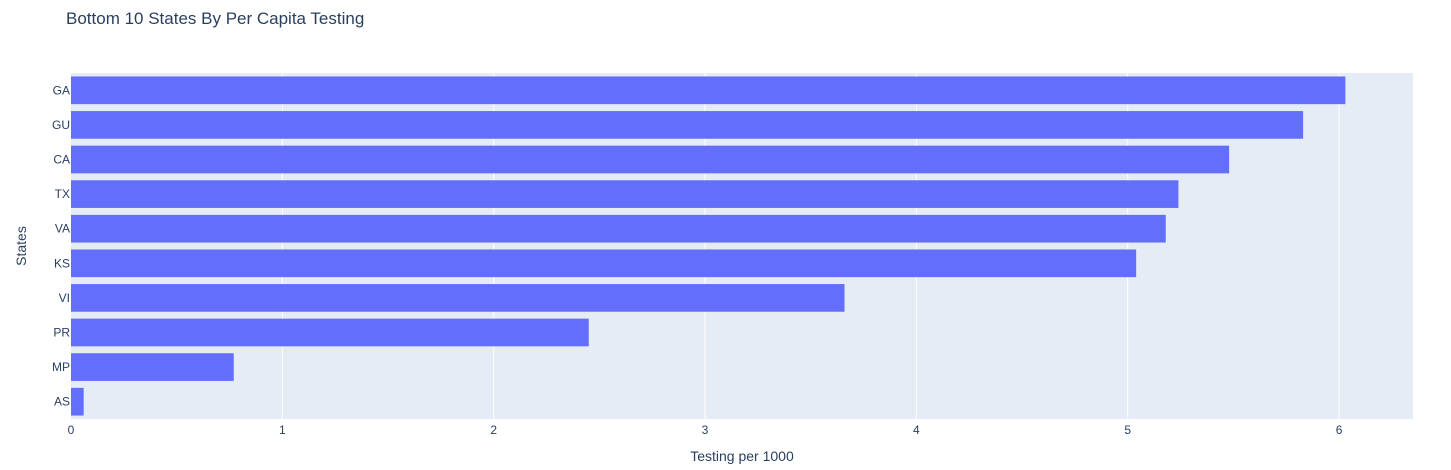 The height and width of the screenshot is (470, 1451). I want to click on y-tick-label: TX, so click(62, 194).